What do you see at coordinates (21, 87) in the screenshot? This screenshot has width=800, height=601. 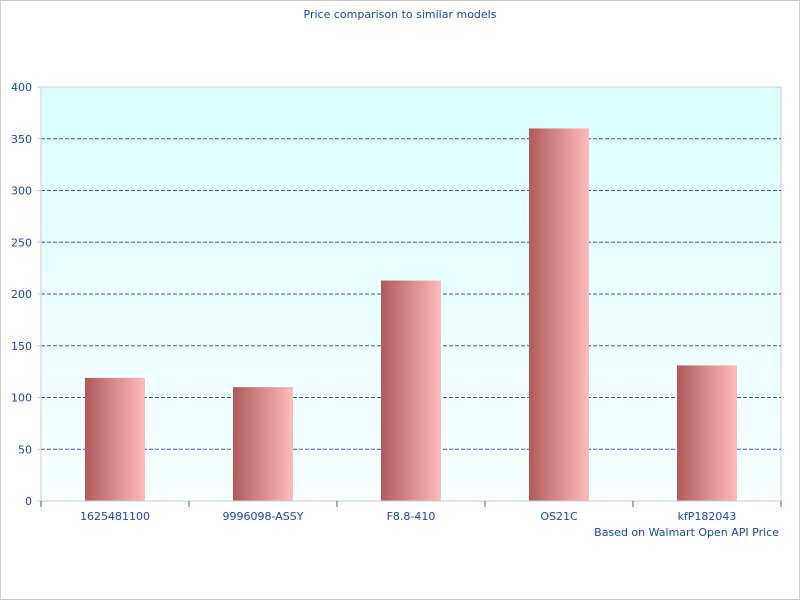 I see `y-tick-label: 400` at bounding box center [21, 87].